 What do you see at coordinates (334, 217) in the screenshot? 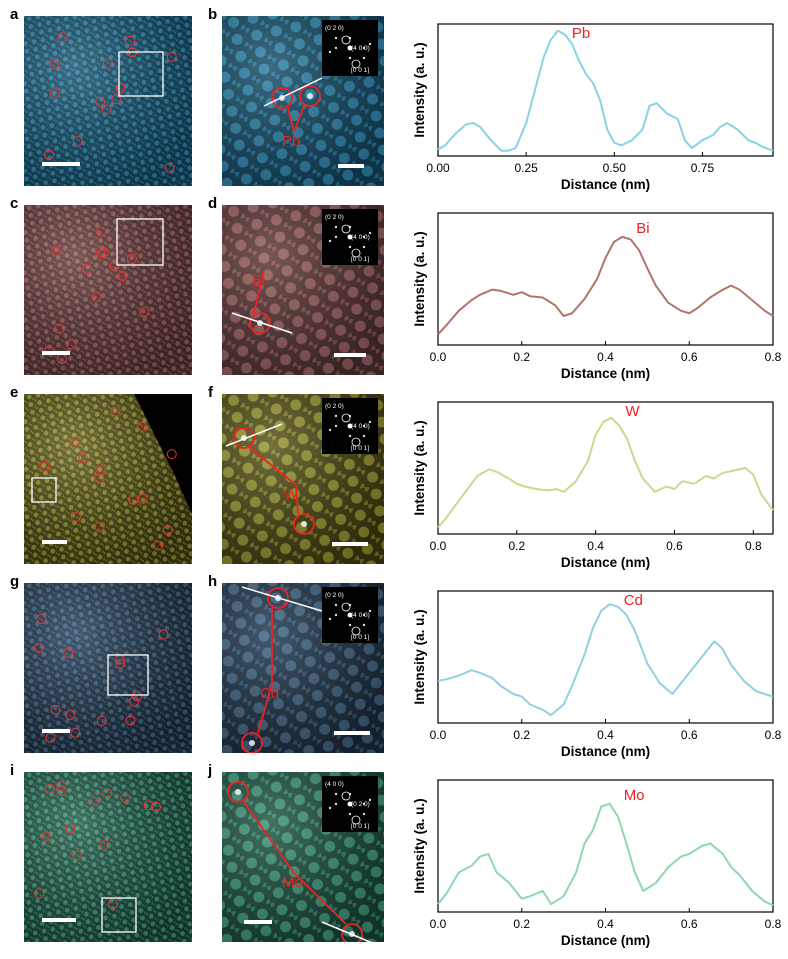
I see `fft-label: (0 2 0)` at bounding box center [334, 217].